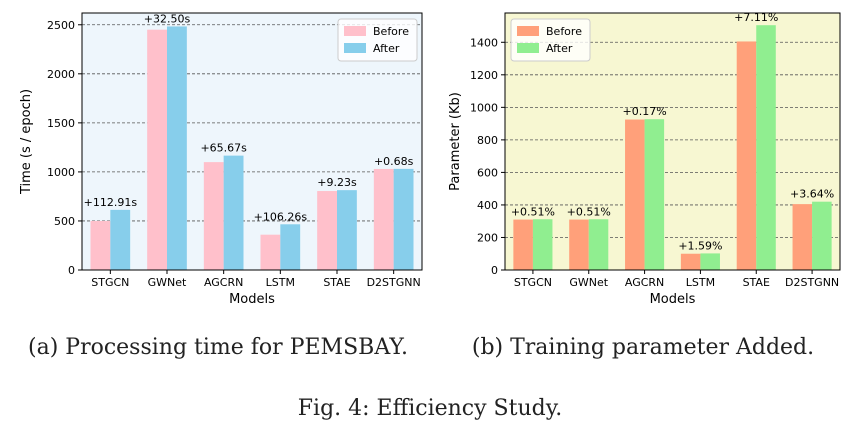 The image size is (860, 427). Describe the element at coordinates (487, 237) in the screenshot. I see `y-tick-label: 200` at that location.